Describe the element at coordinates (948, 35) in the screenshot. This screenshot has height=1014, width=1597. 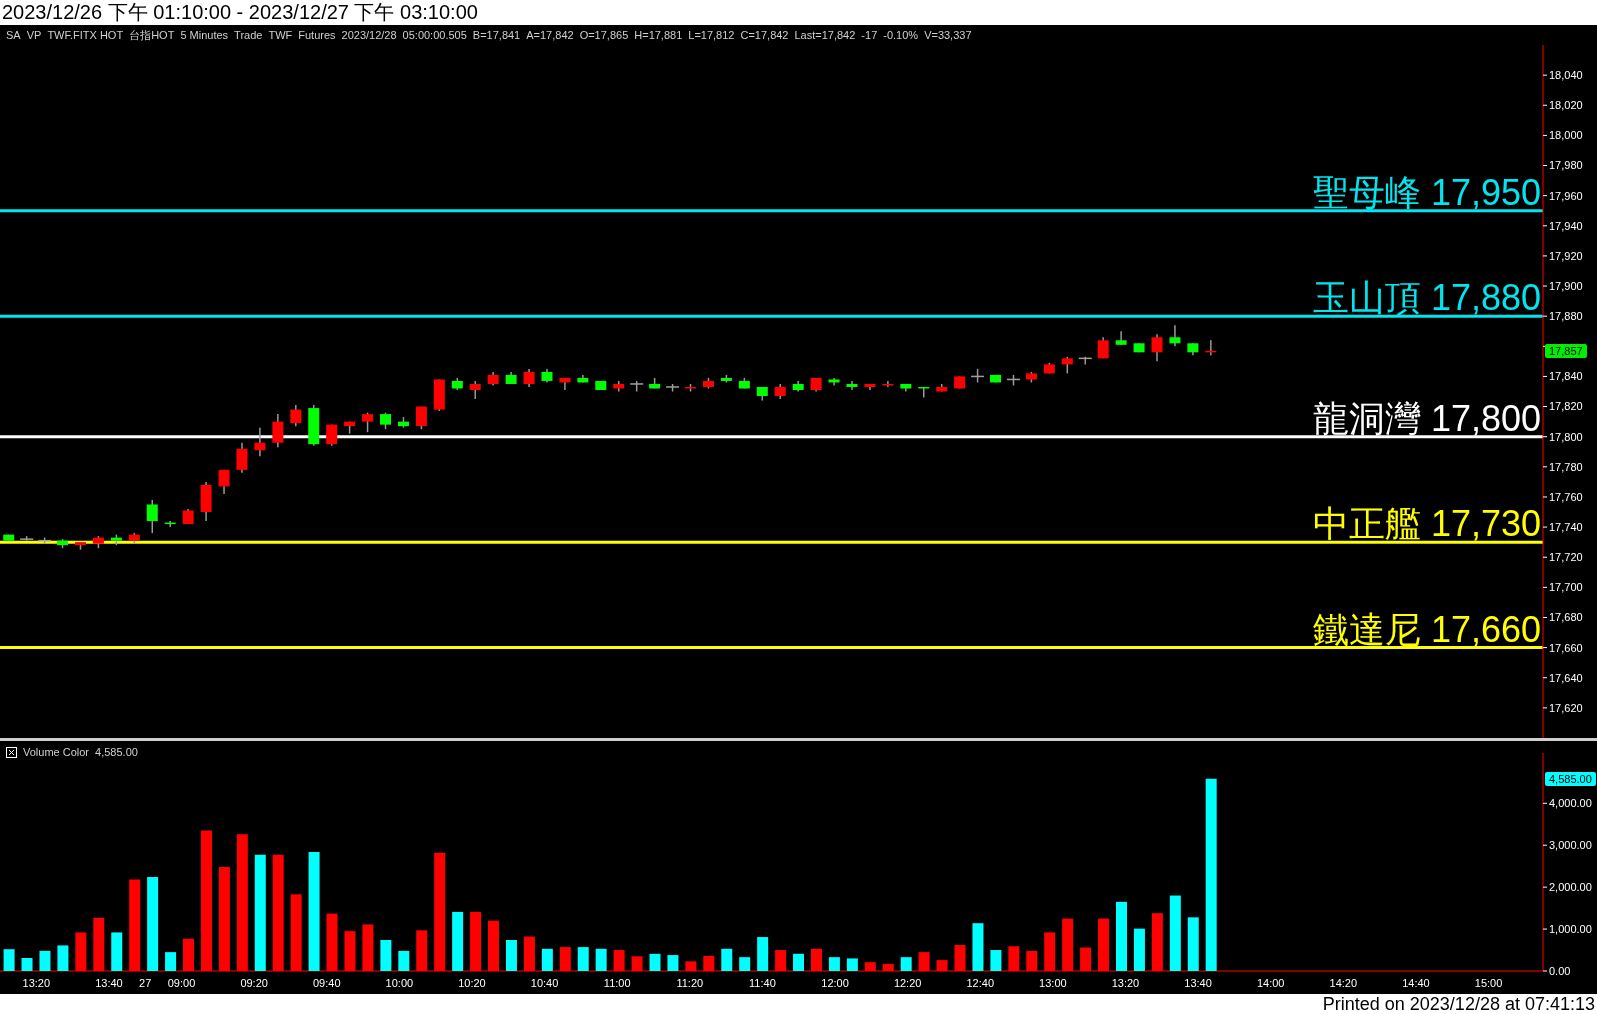
I see `text: V=33,337` at that location.